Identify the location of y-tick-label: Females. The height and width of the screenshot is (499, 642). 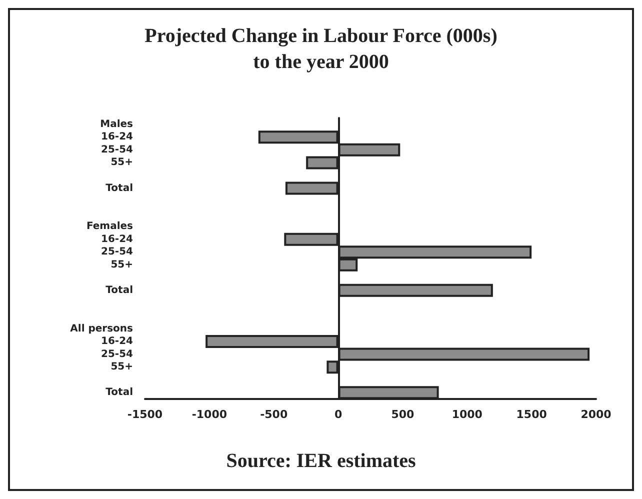
(110, 226).